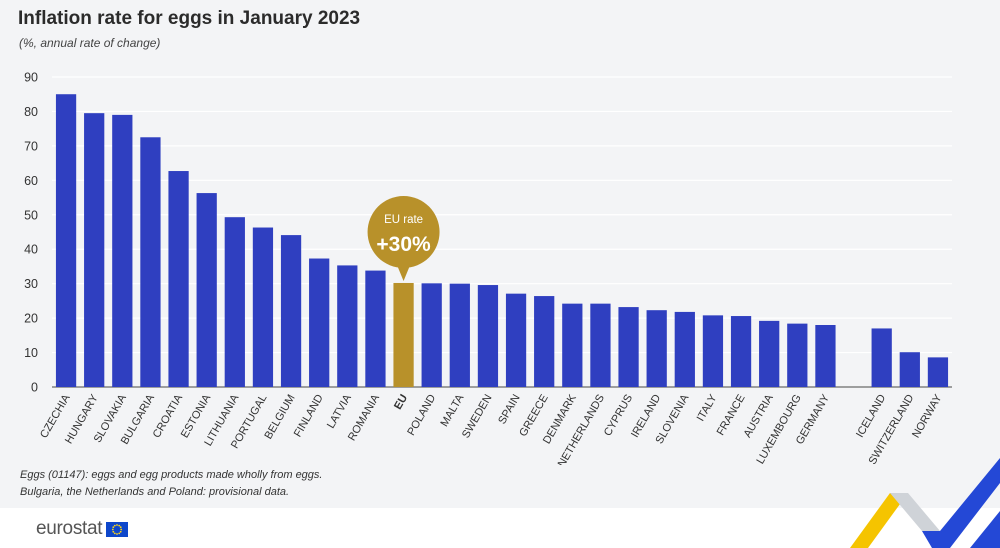  What do you see at coordinates (31, 353) in the screenshot?
I see `y-tick-label: 10` at bounding box center [31, 353].